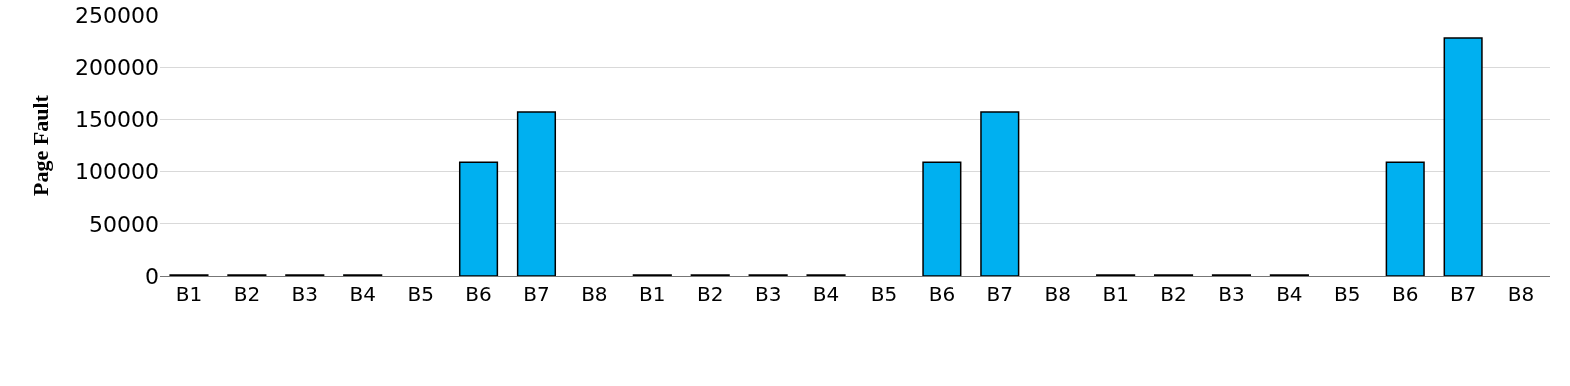  I want to click on y-tick-label: 100000, so click(117, 172).